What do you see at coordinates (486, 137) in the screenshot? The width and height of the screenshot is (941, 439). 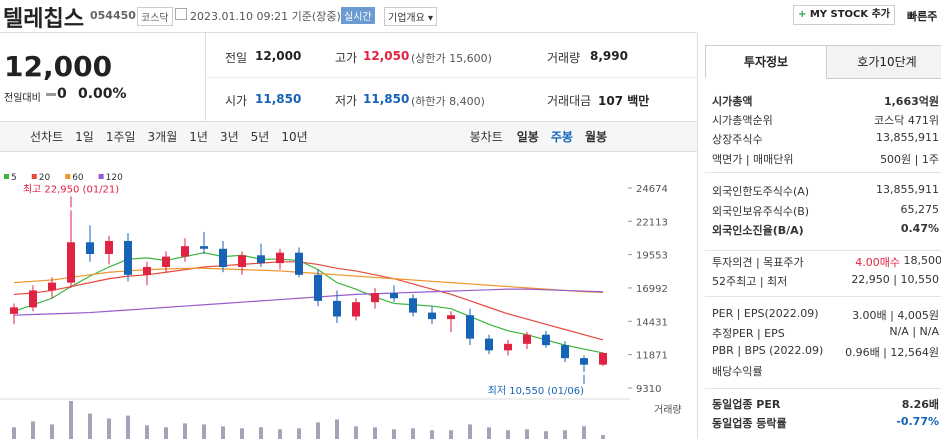 I see `tab-group-label: 봉차트` at bounding box center [486, 137].